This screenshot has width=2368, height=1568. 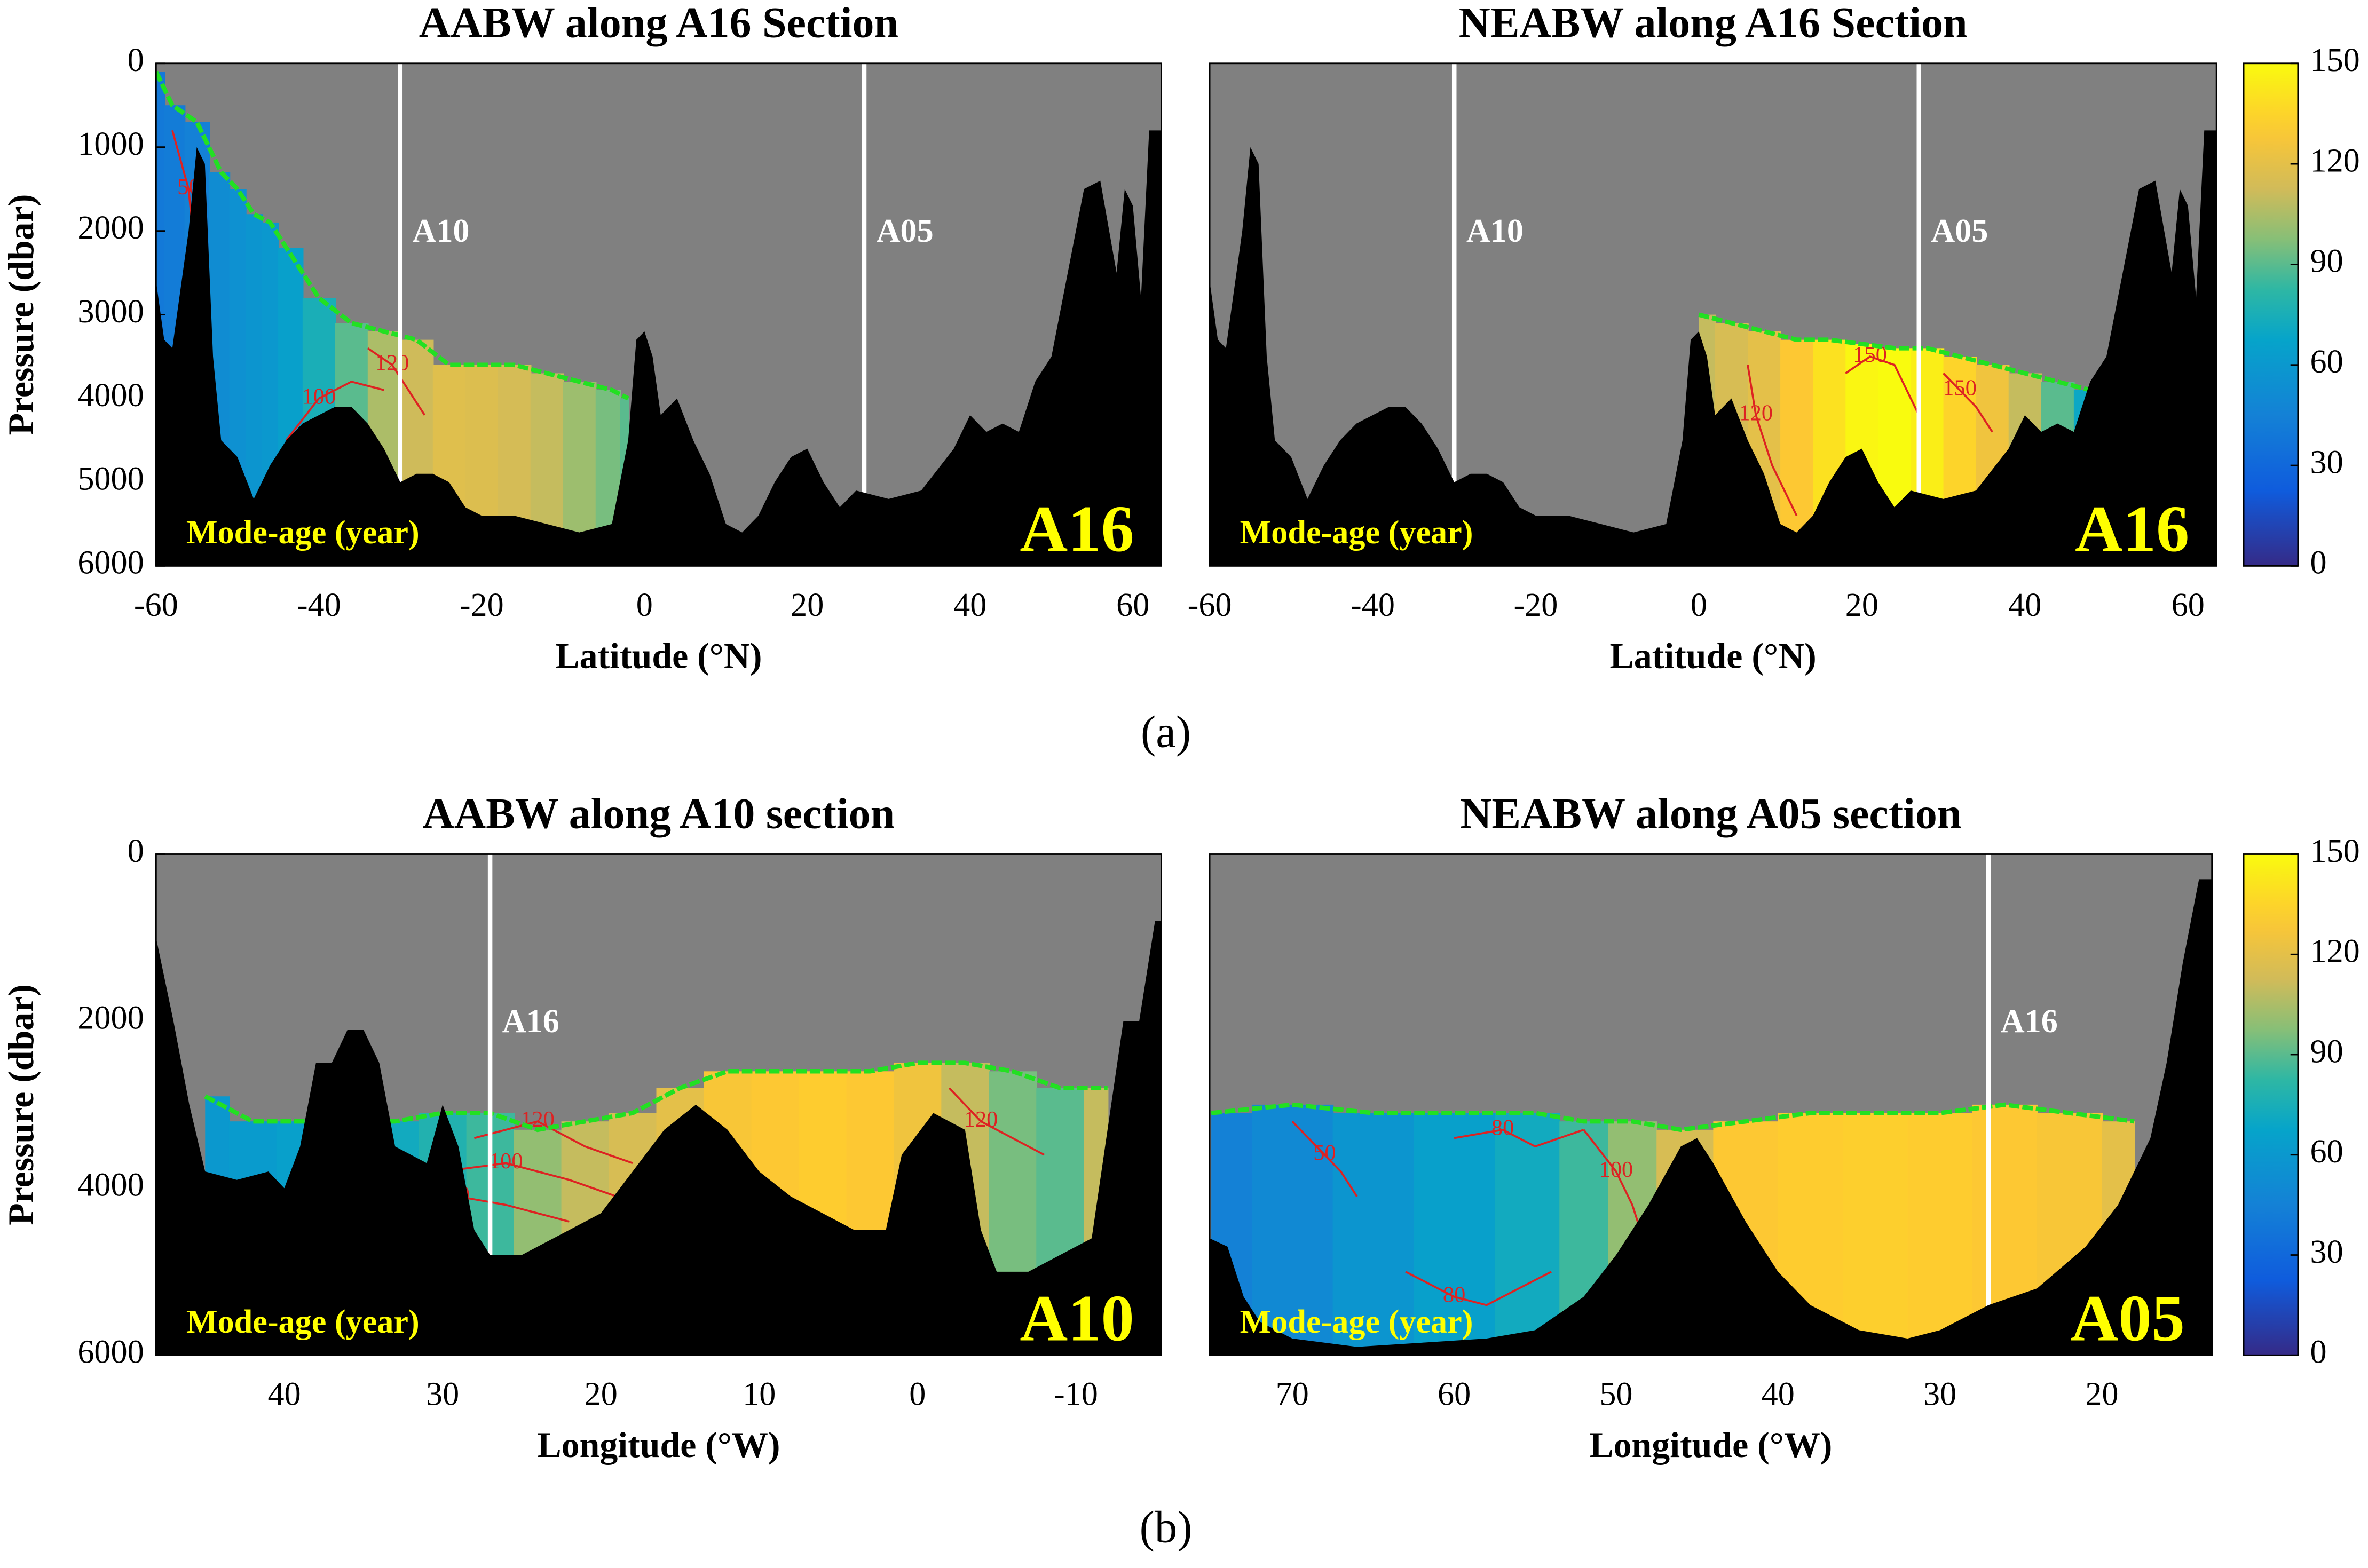 I want to click on section-code: A10, so click(x=1077, y=1318).